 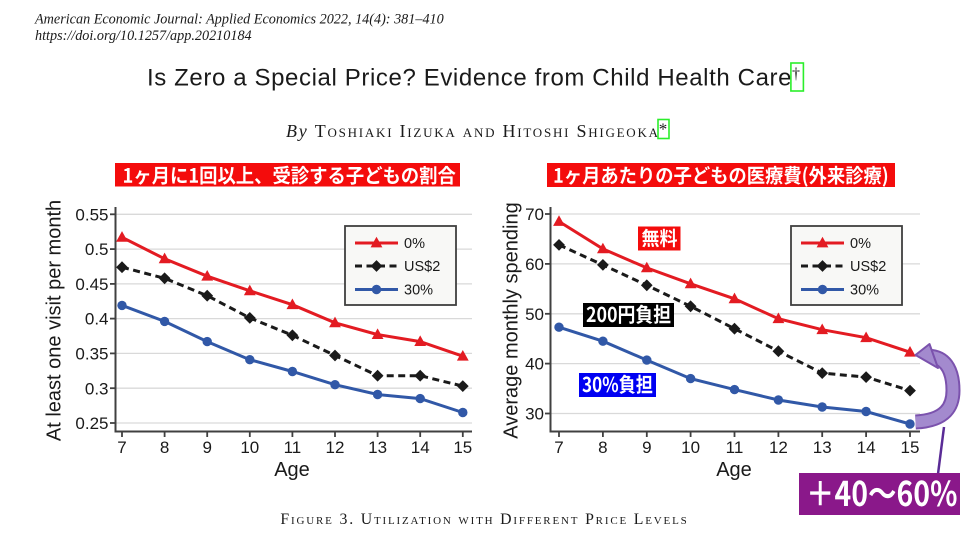 I want to click on svg-text: 0.35, so click(x=91, y=354).